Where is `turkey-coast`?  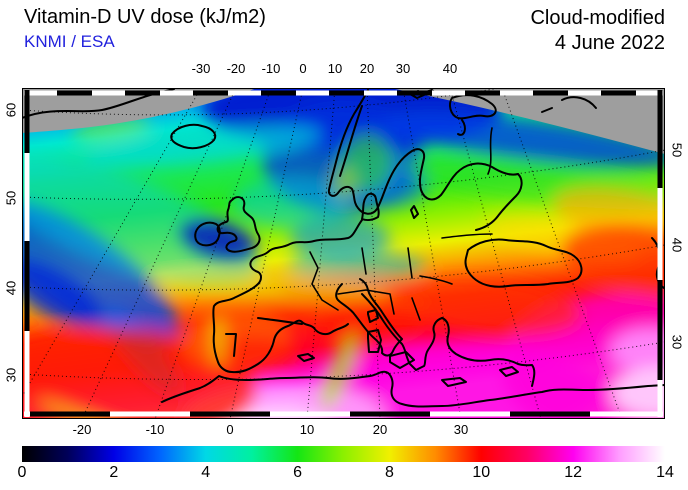 turkey-coast is located at coordinates (488, 352).